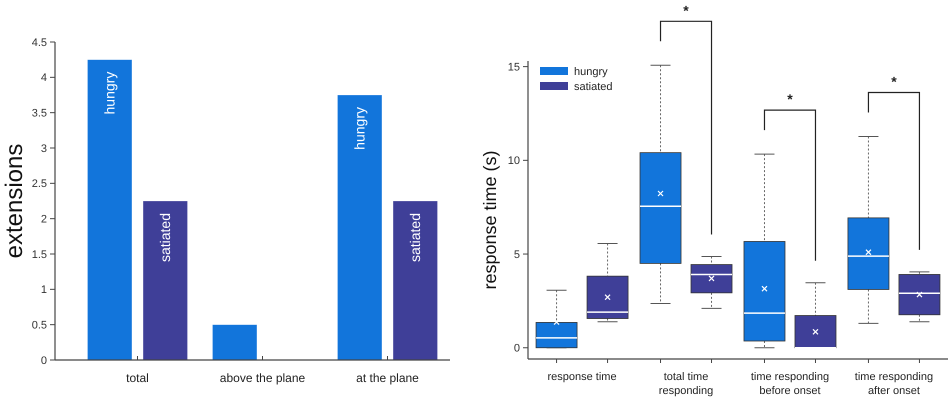 This screenshot has height=403, width=950. Describe the element at coordinates (39, 254) in the screenshot. I see `y-tick-label: 1.5` at that location.